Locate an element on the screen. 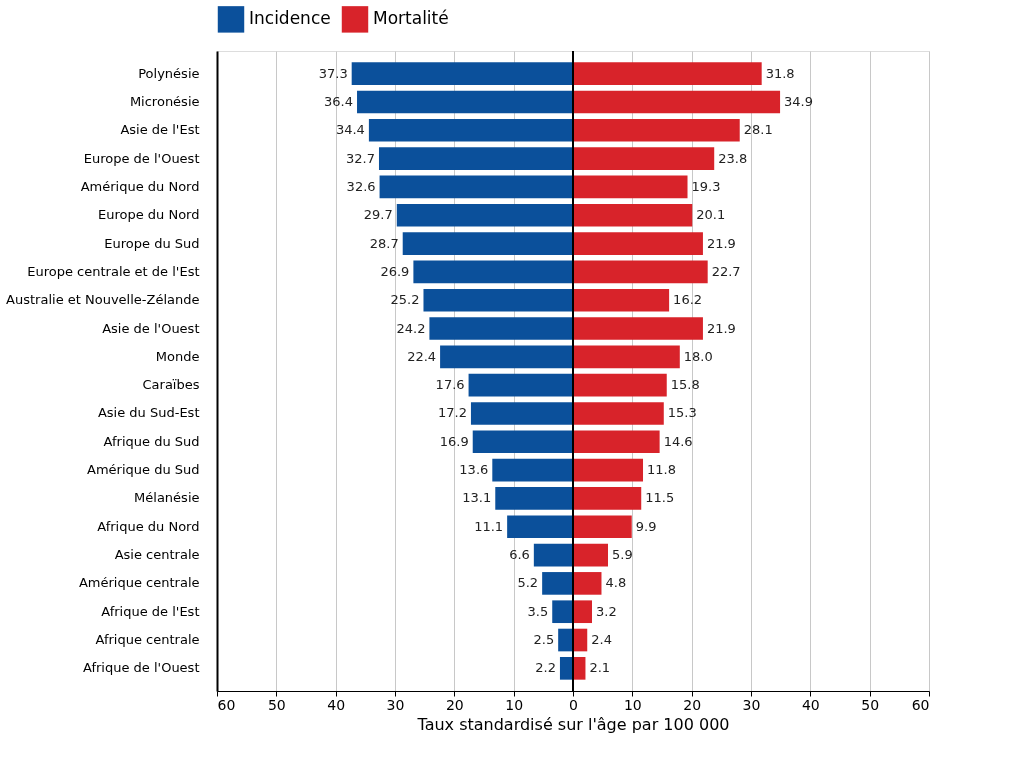 This screenshot has height=774, width=1009. data-label: 17.2 is located at coordinates (452, 413).